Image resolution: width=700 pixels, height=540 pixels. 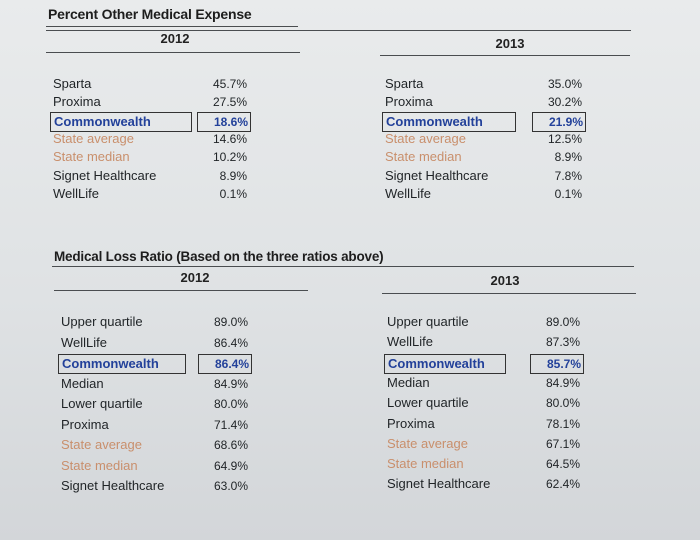 I want to click on pct-2013-year: 2013, so click(x=510, y=43).